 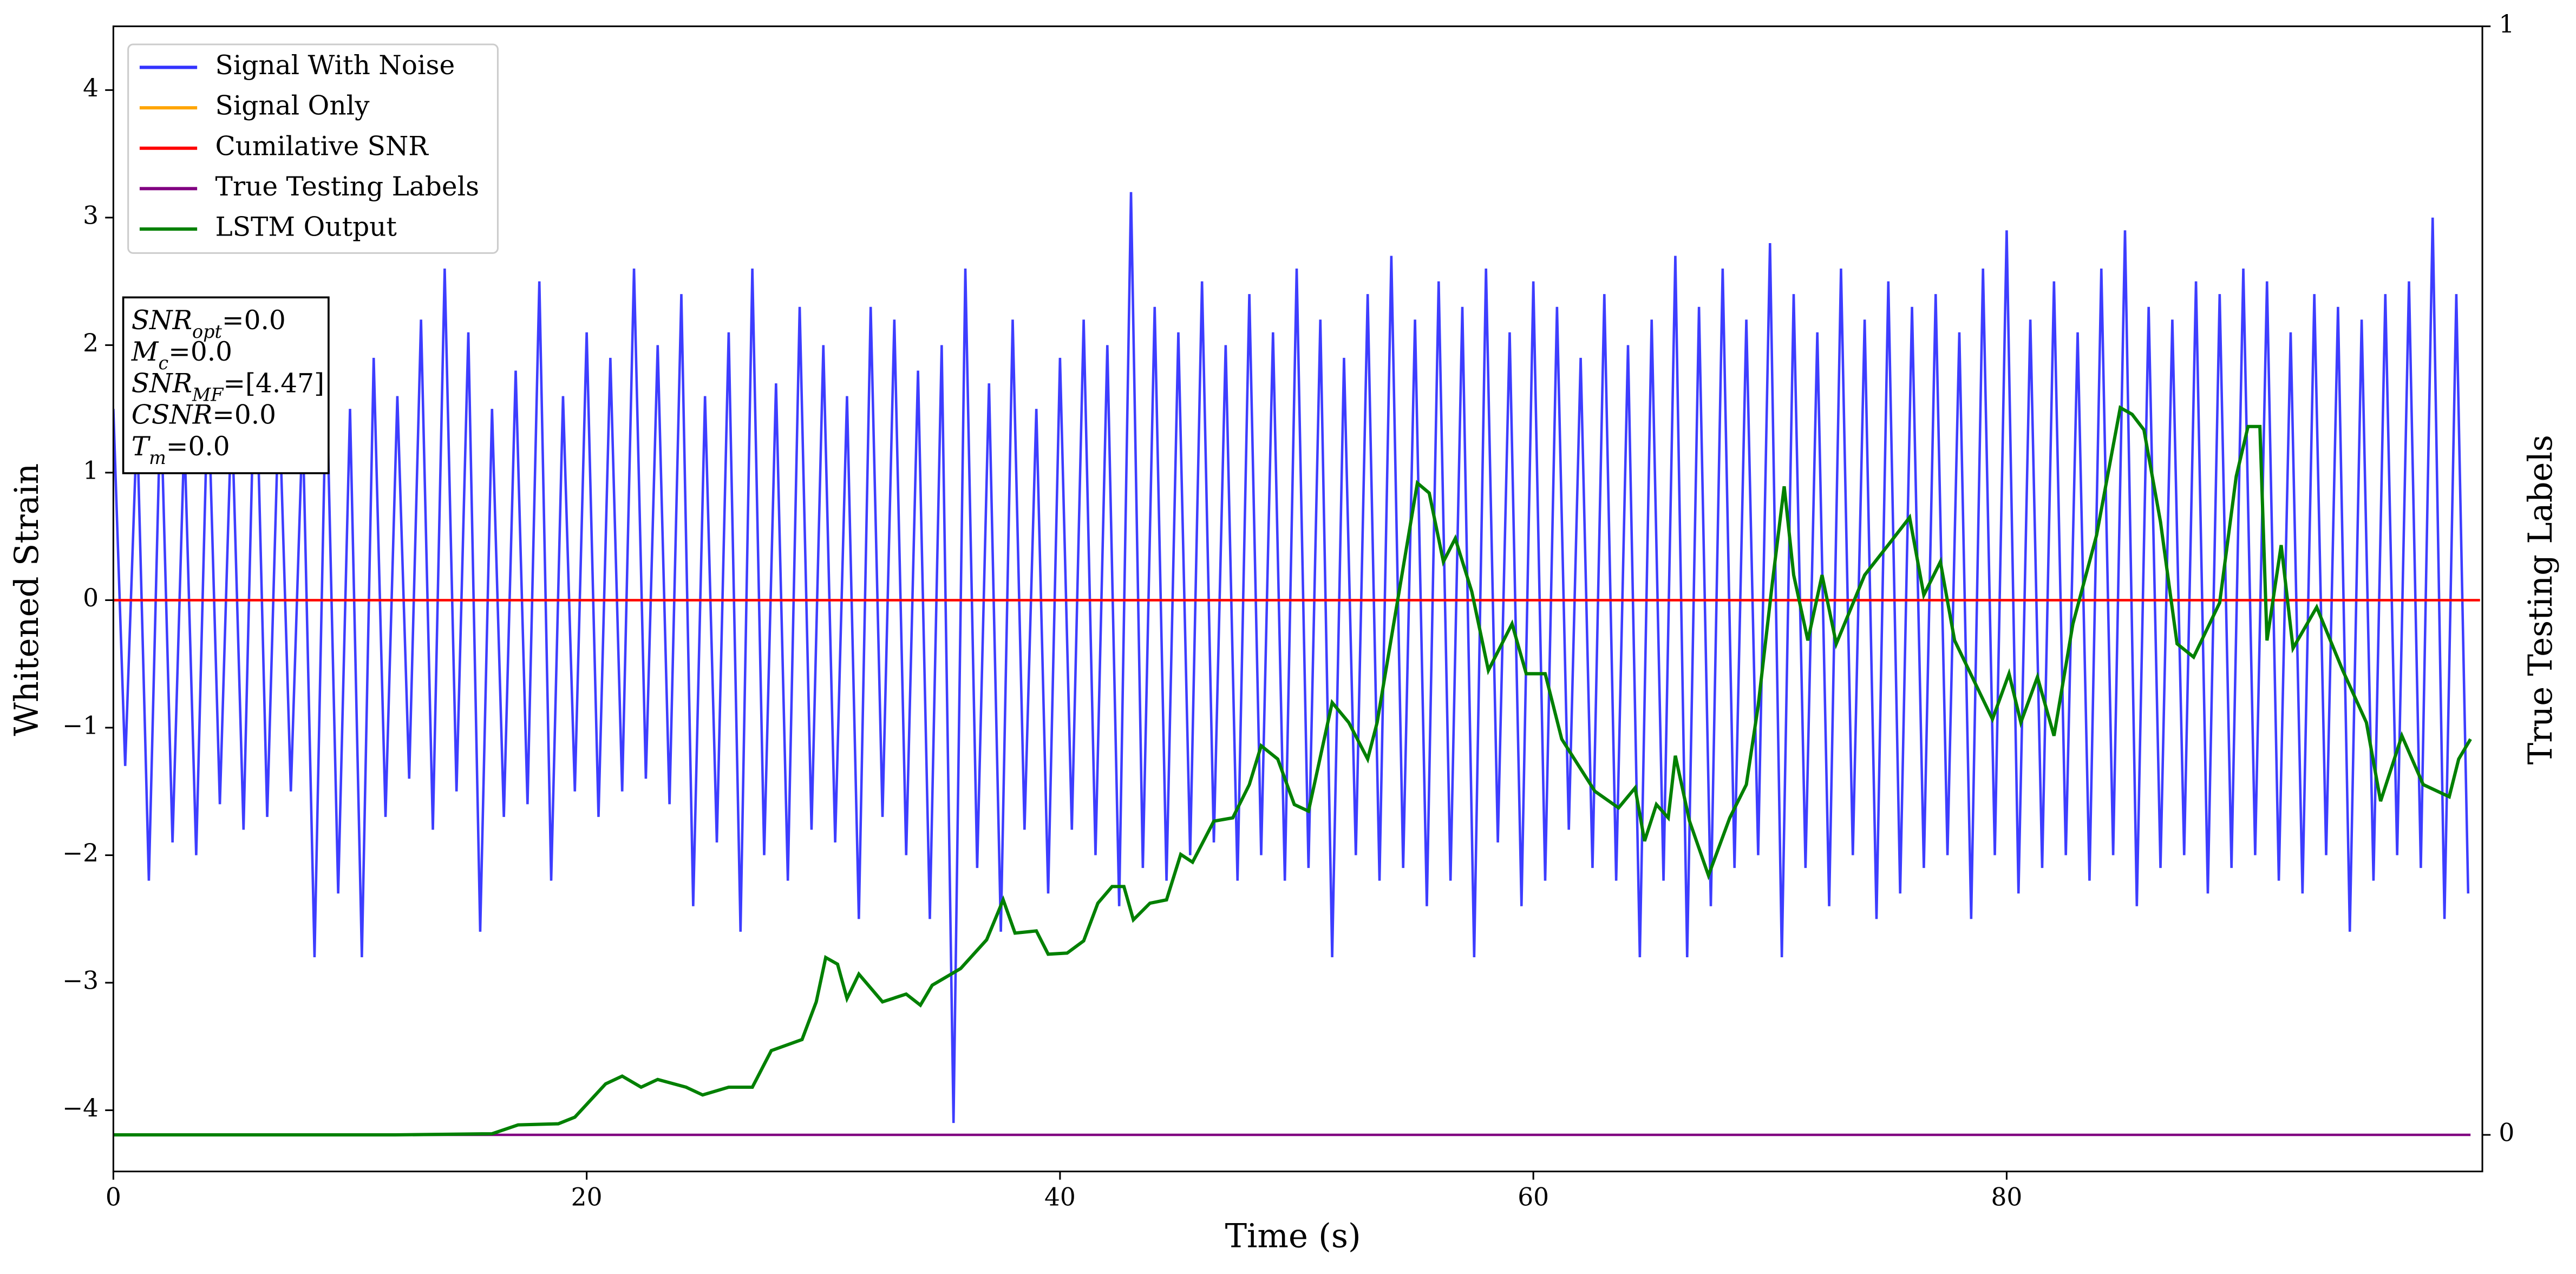 I want to click on annotation: Tm=0.0, so click(x=181, y=449).